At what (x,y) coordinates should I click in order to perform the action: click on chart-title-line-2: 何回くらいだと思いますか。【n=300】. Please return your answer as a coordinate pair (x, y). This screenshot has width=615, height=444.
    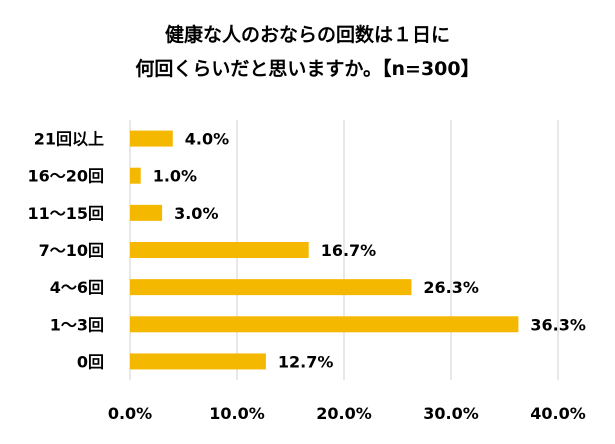
    Looking at the image, I should click on (307, 69).